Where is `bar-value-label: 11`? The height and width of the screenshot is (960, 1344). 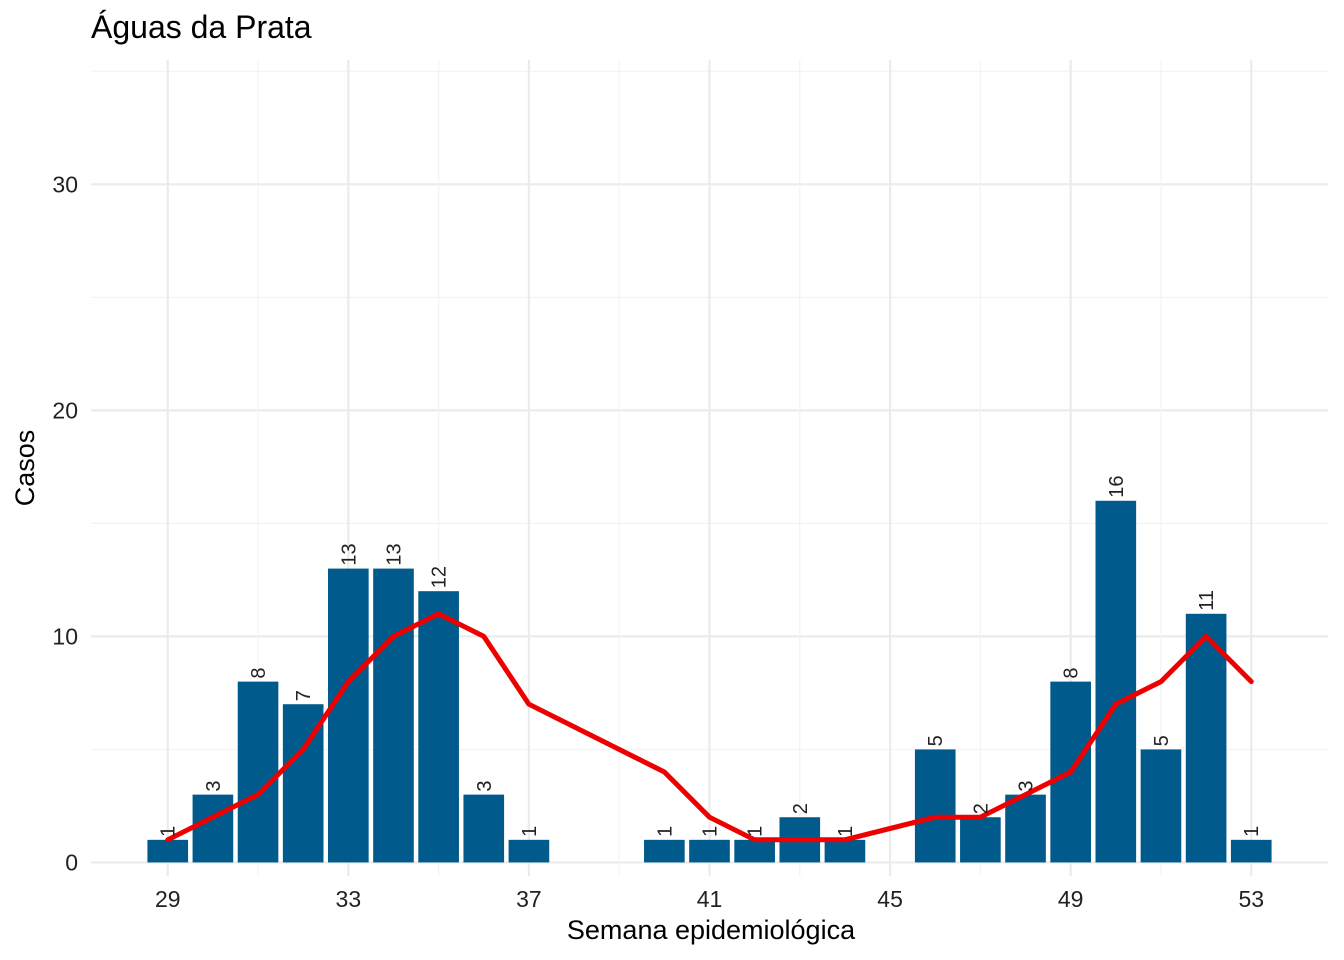 bar-value-label: 11 is located at coordinates (1207, 600).